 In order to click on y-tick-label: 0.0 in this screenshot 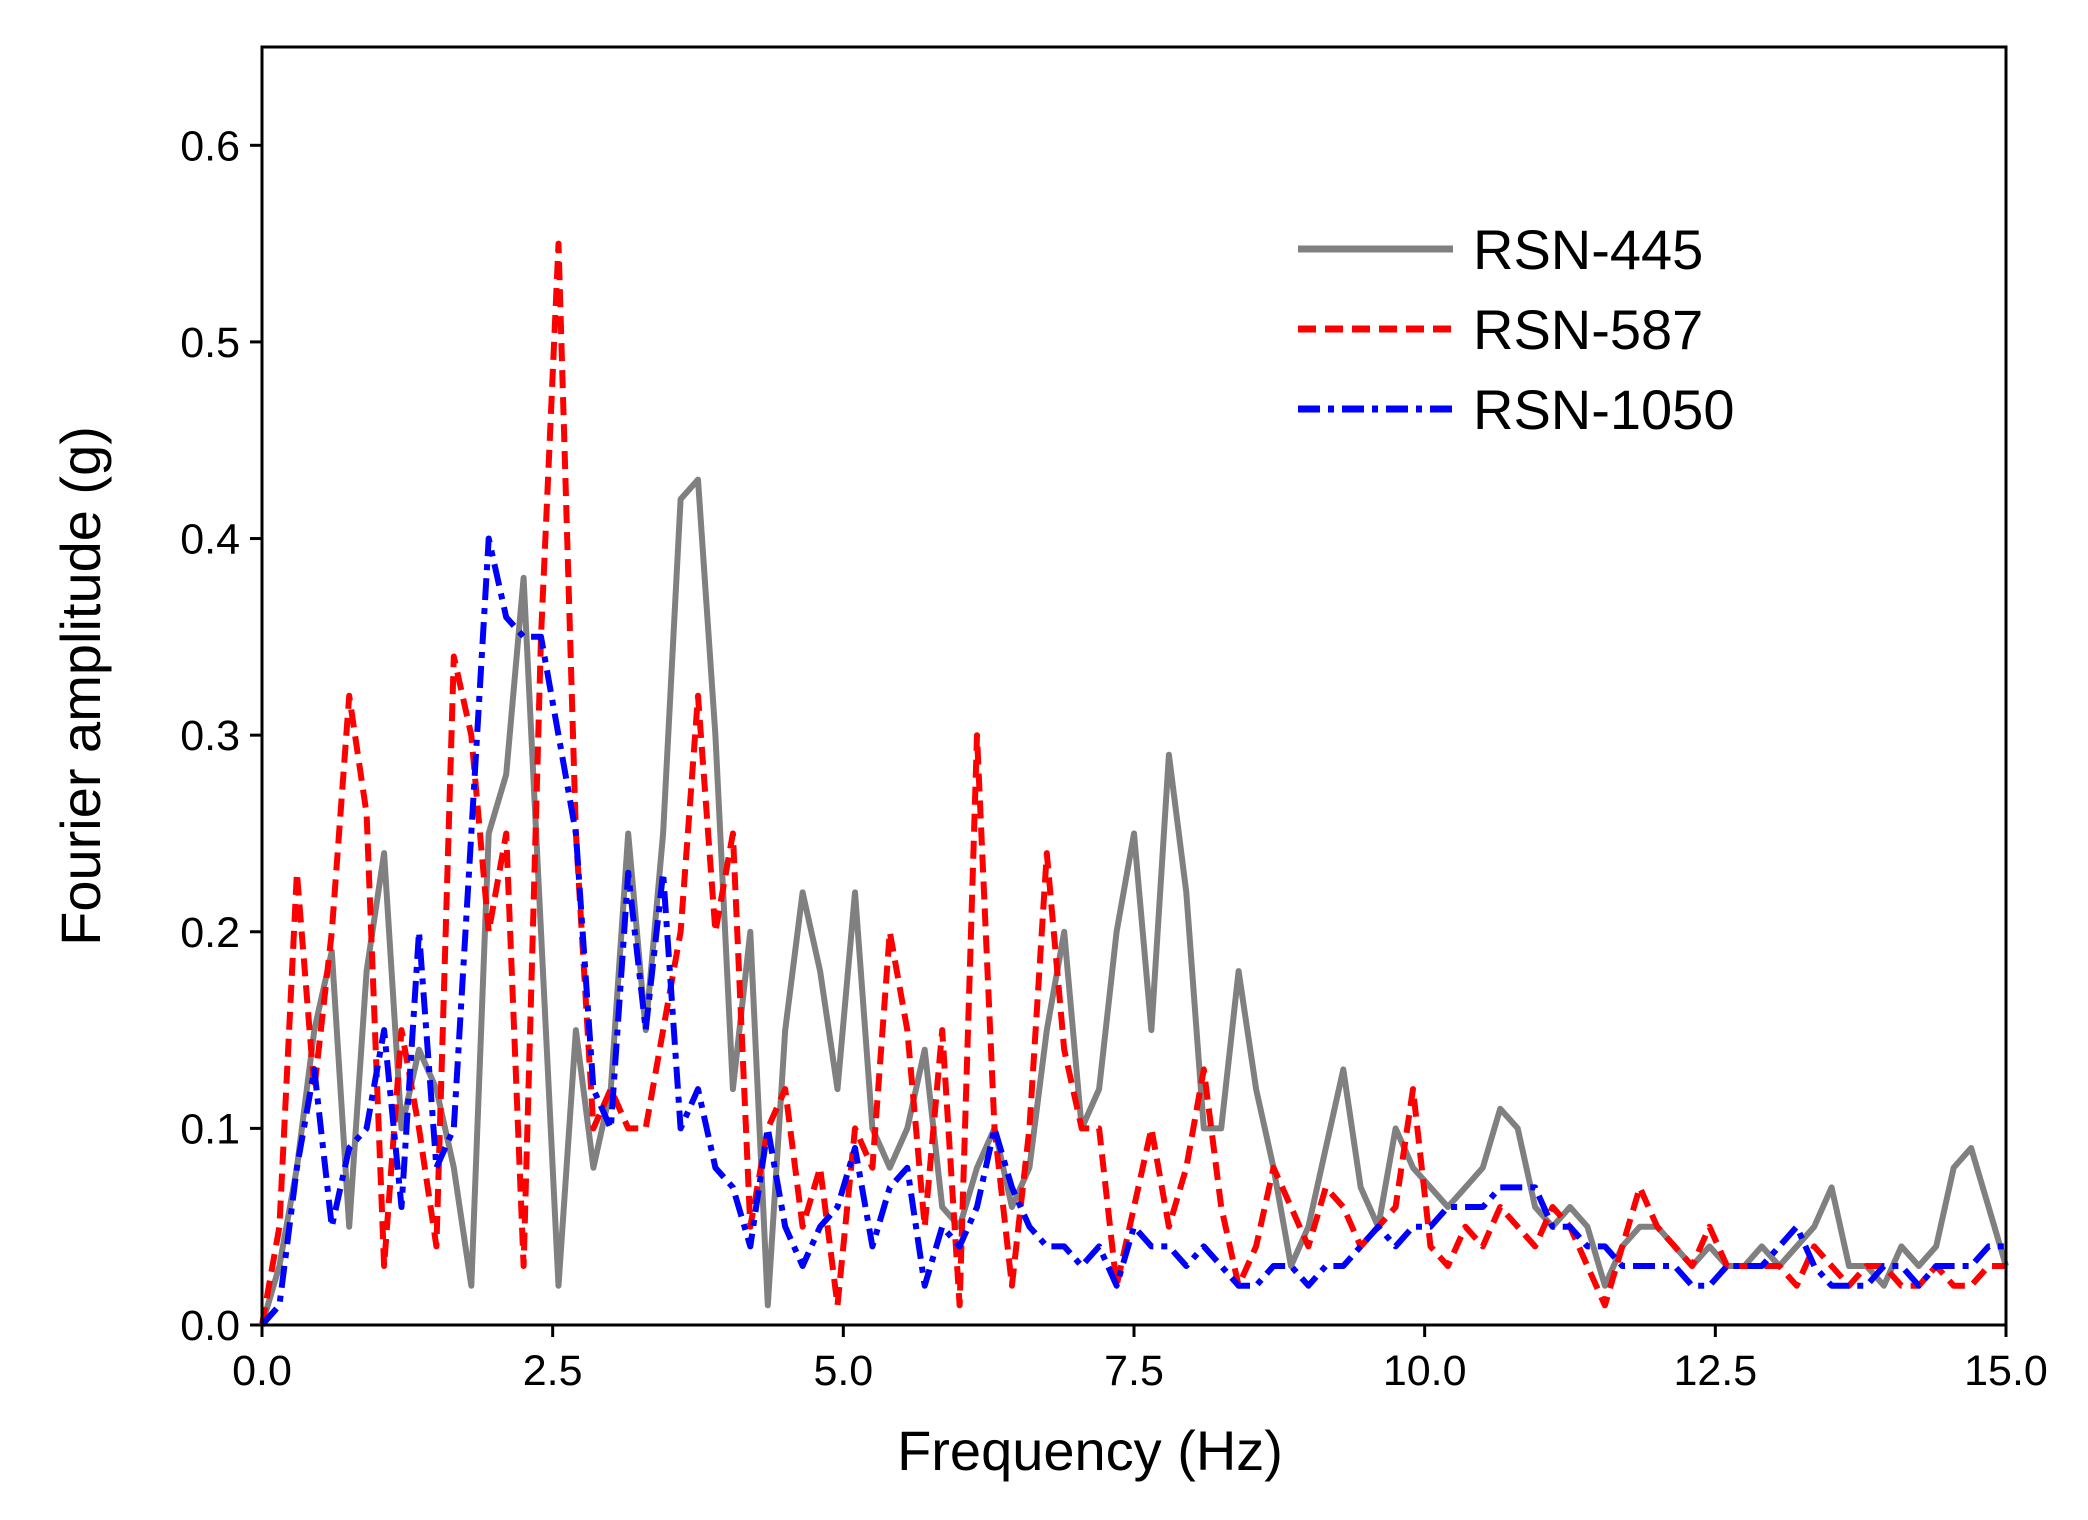, I will do `click(210, 1326)`.